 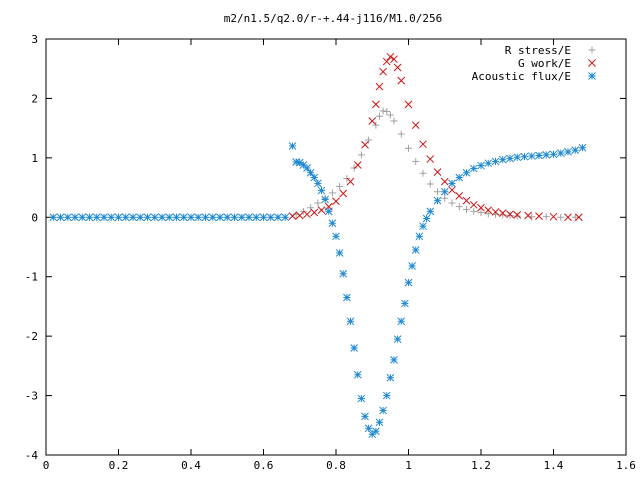 I want to click on y-tick-label: -4, so click(x=32, y=455).